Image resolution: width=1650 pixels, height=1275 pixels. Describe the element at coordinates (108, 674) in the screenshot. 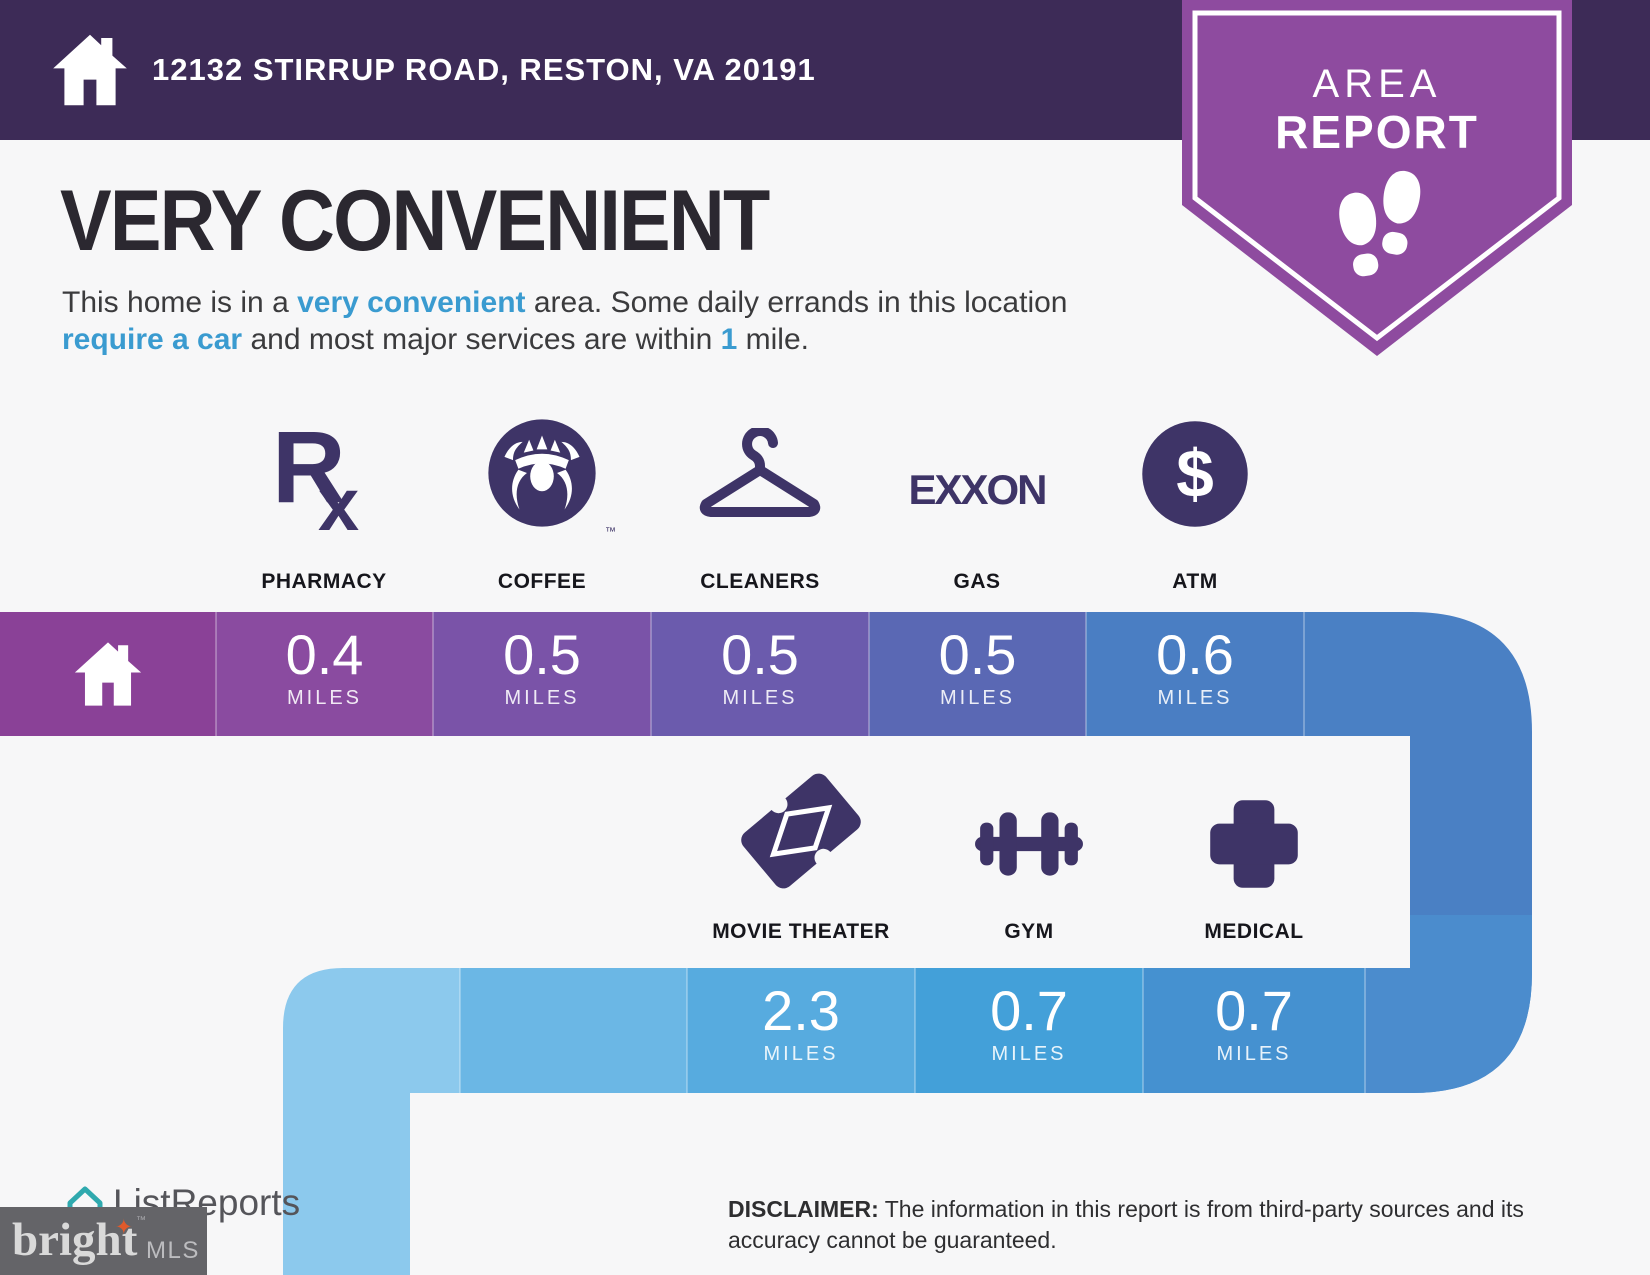

I see `home-icon-band` at that location.